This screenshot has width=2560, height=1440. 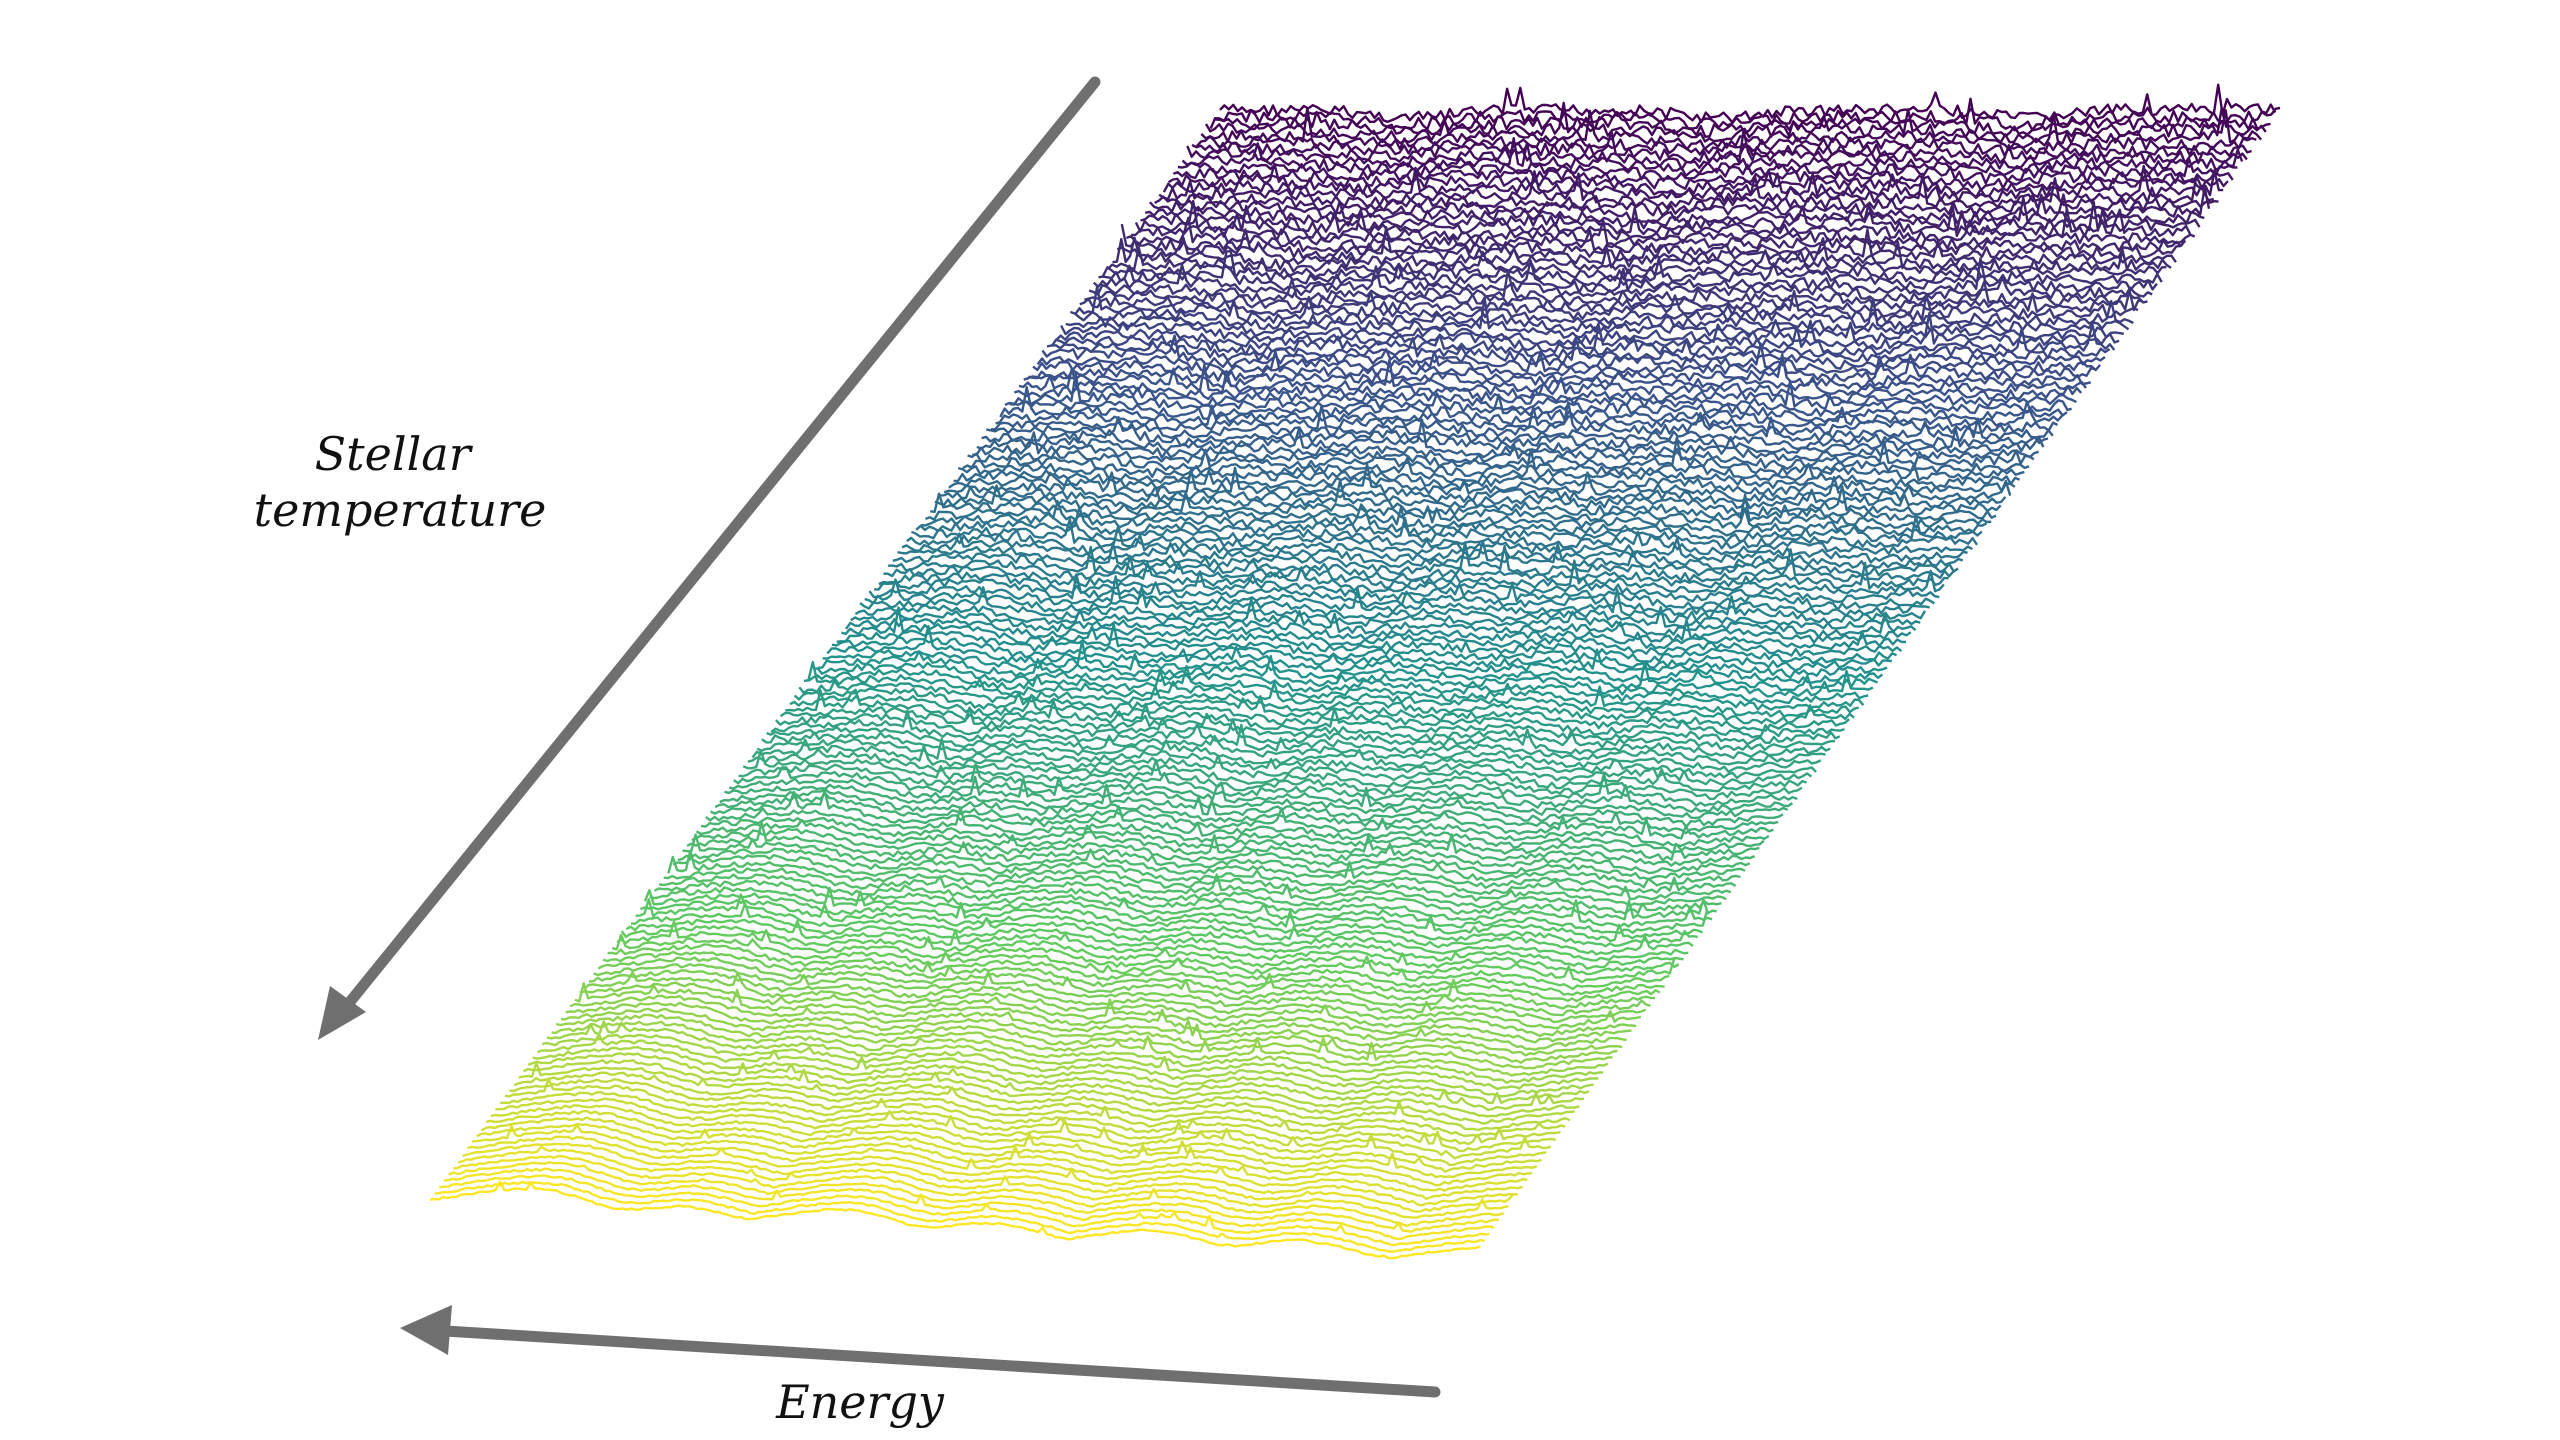 What do you see at coordinates (920, 1351) in the screenshot?
I see `energy-axis-arrow` at bounding box center [920, 1351].